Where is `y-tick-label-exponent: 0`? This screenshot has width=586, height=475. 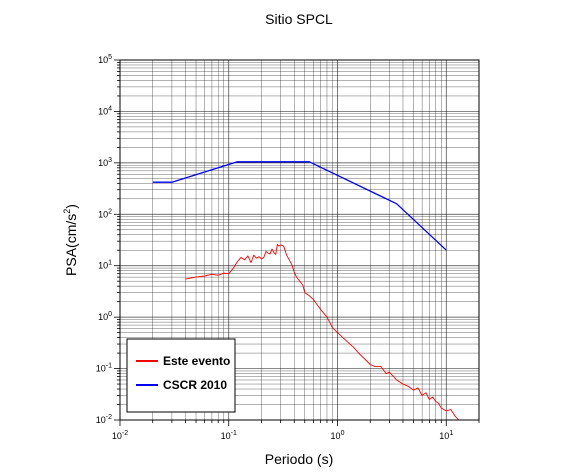
y-tick-label-exponent: 0 is located at coordinates (110, 314).